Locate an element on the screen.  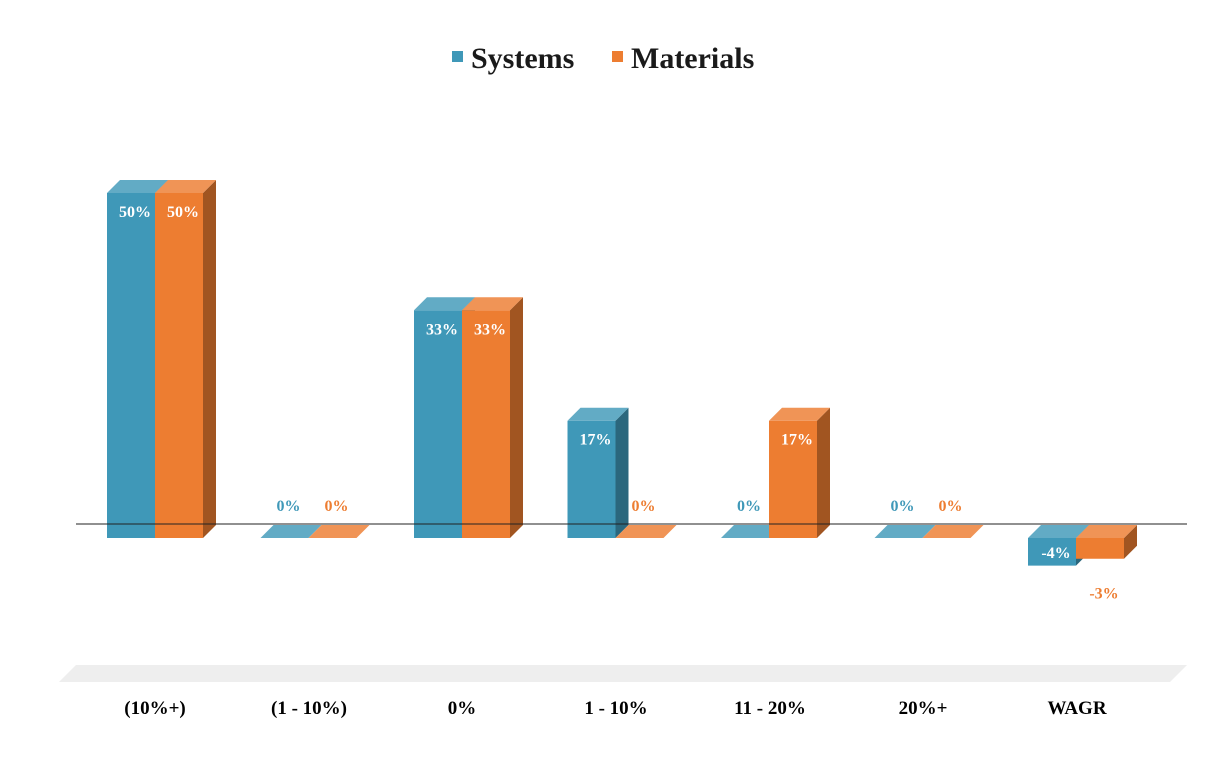
data-label: -3% is located at coordinates (1103, 594).